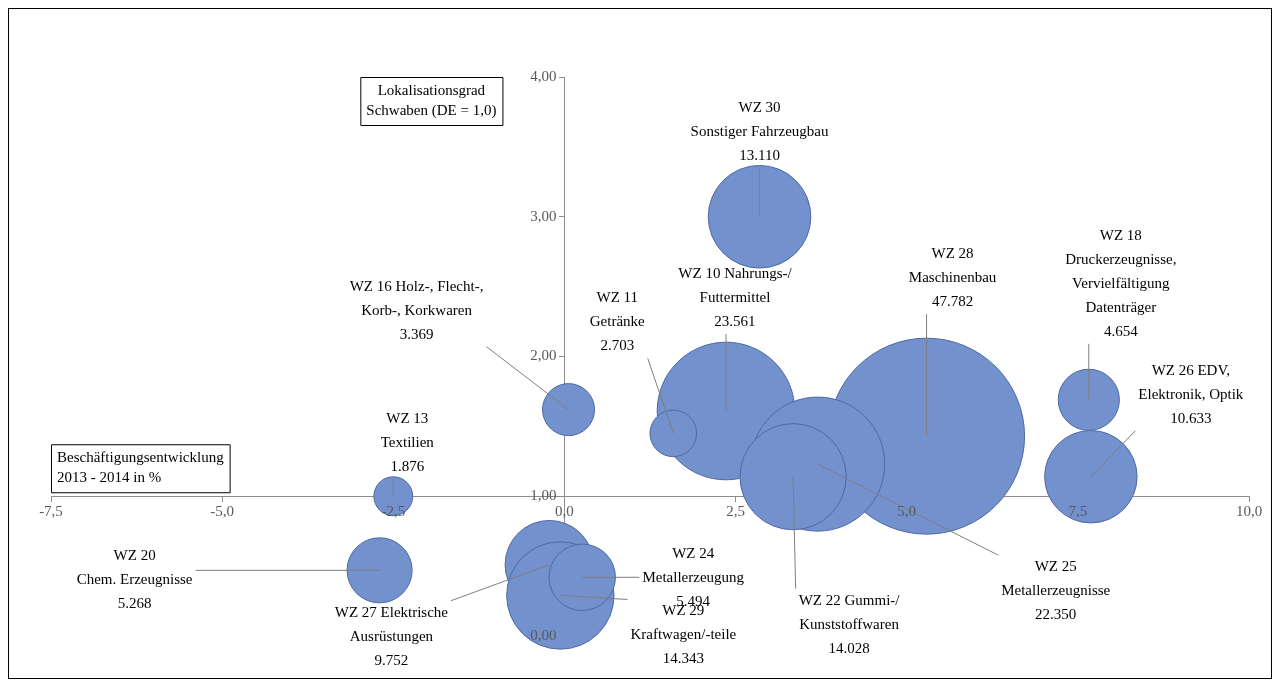 This screenshot has height=689, width=1282. I want to click on annotation: WZ 18 Druckerzeugnisse, Vervielfältigung Datenträger 4.654, so click(1121, 282).